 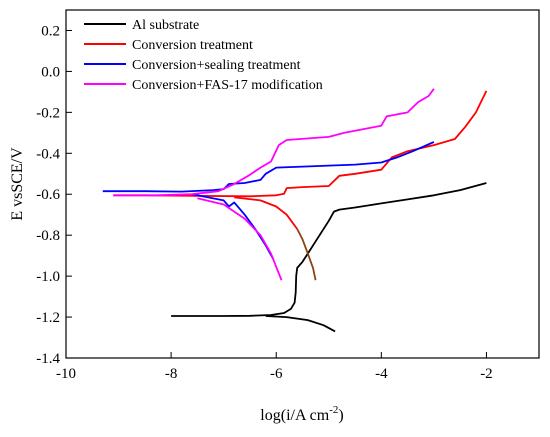 What do you see at coordinates (66, 374) in the screenshot?
I see `x-tick-label: -10` at bounding box center [66, 374].